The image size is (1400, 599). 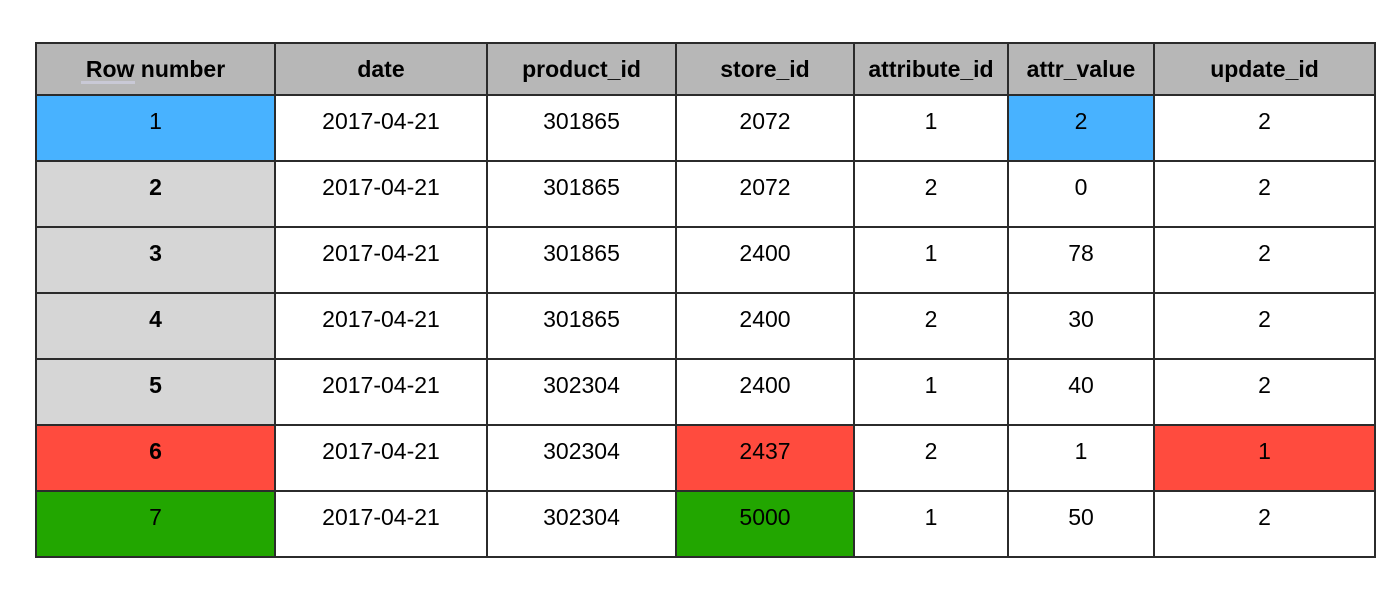 I want to click on cell-text: 5000, so click(x=765, y=517).